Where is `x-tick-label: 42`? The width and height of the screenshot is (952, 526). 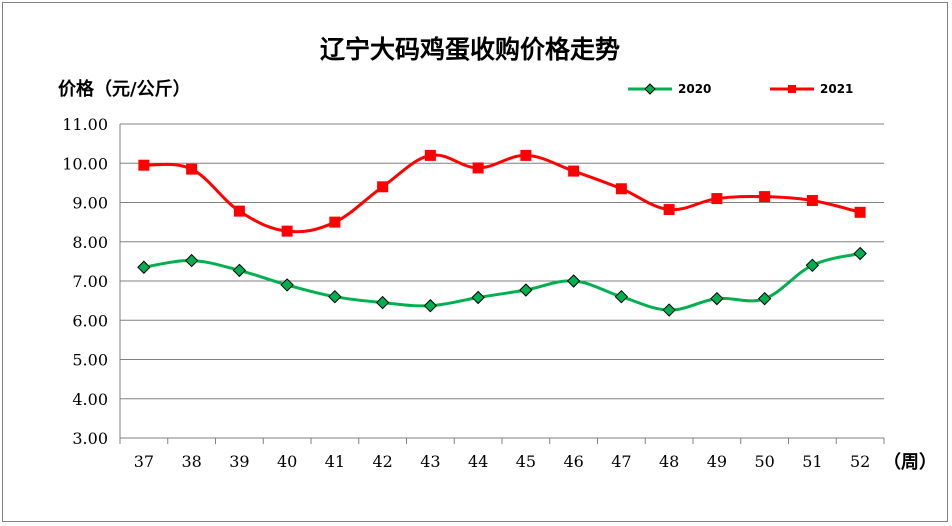 x-tick-label: 42 is located at coordinates (382, 461).